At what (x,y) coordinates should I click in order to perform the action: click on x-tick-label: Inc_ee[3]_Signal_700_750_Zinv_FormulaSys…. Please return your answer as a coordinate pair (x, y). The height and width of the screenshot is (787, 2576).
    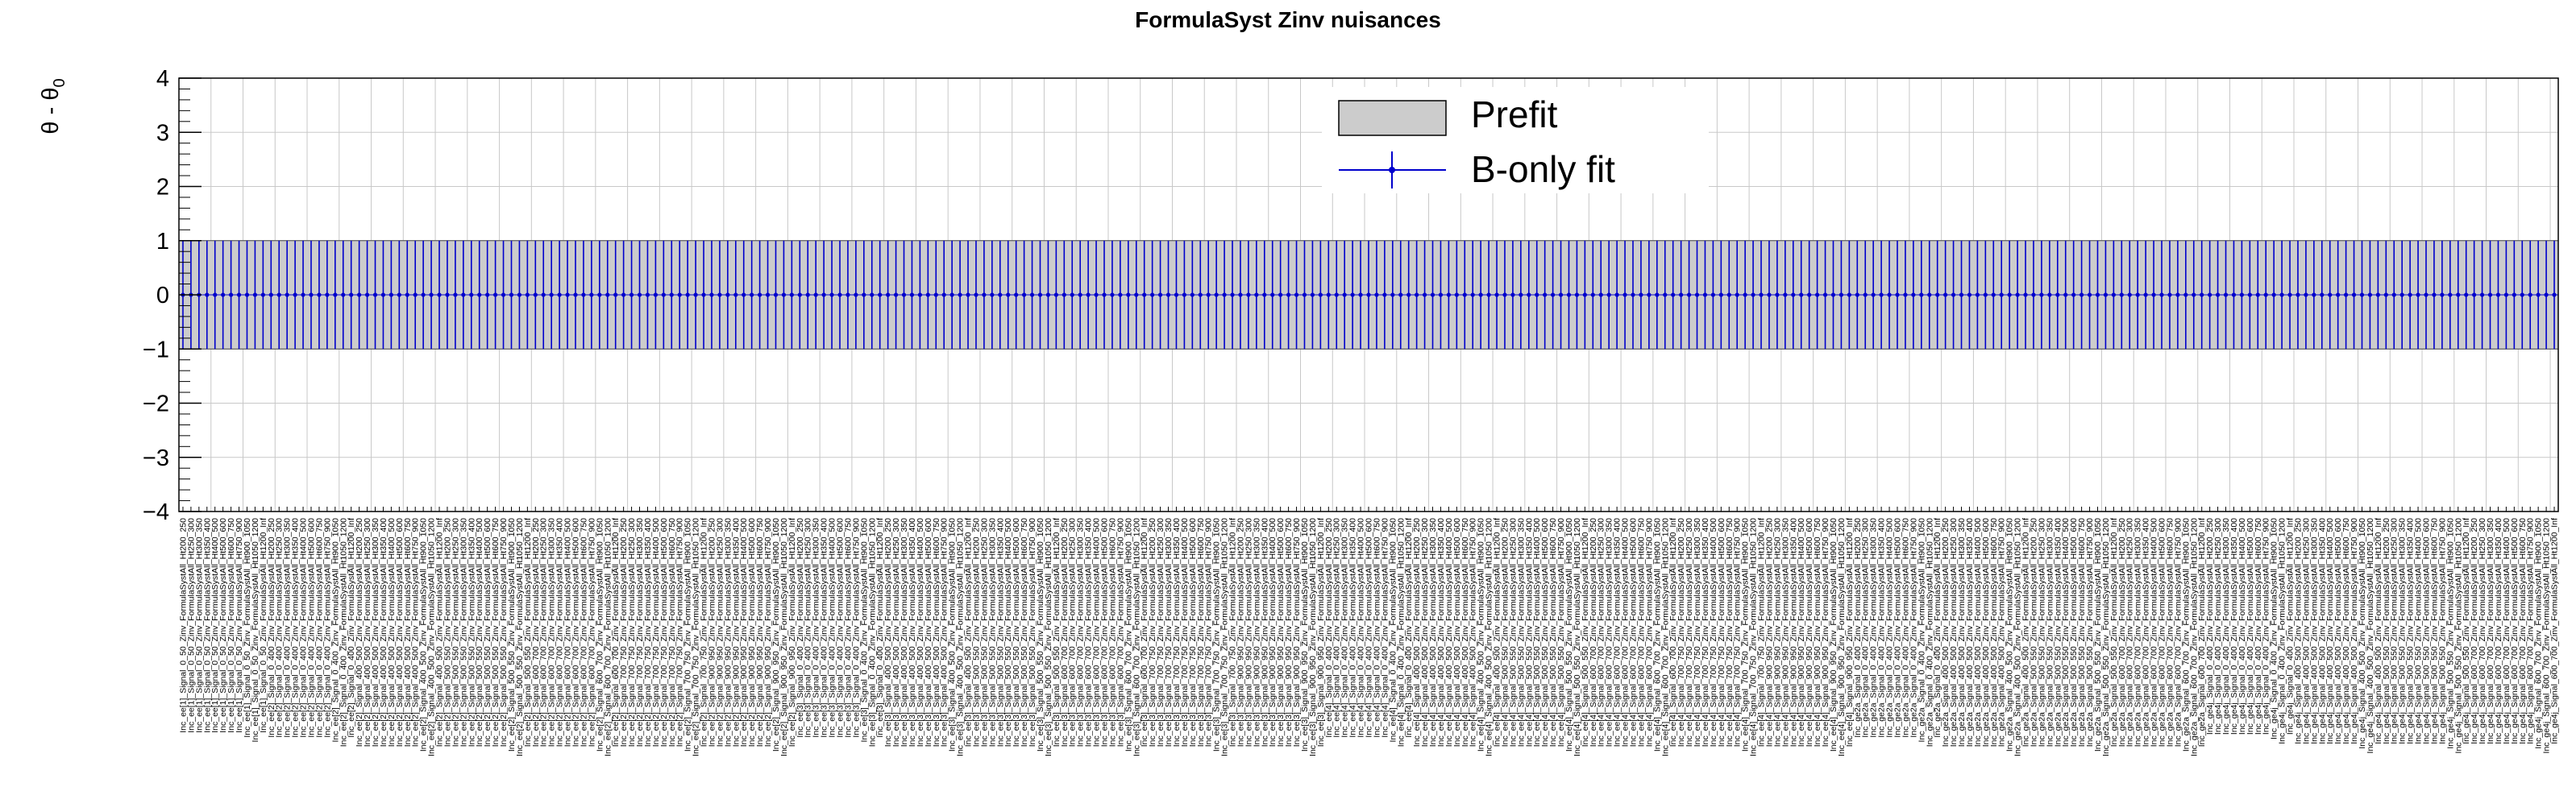
    Looking at the image, I should click on (1177, 632).